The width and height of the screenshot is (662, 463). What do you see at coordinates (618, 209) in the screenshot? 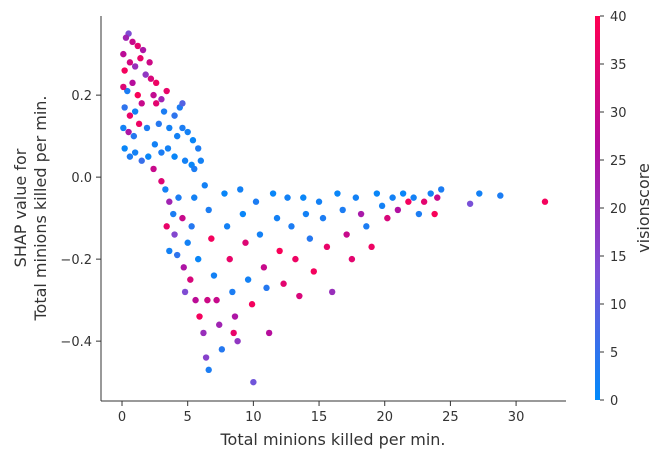
I see `colorbar-tick-label: 20` at bounding box center [618, 209].